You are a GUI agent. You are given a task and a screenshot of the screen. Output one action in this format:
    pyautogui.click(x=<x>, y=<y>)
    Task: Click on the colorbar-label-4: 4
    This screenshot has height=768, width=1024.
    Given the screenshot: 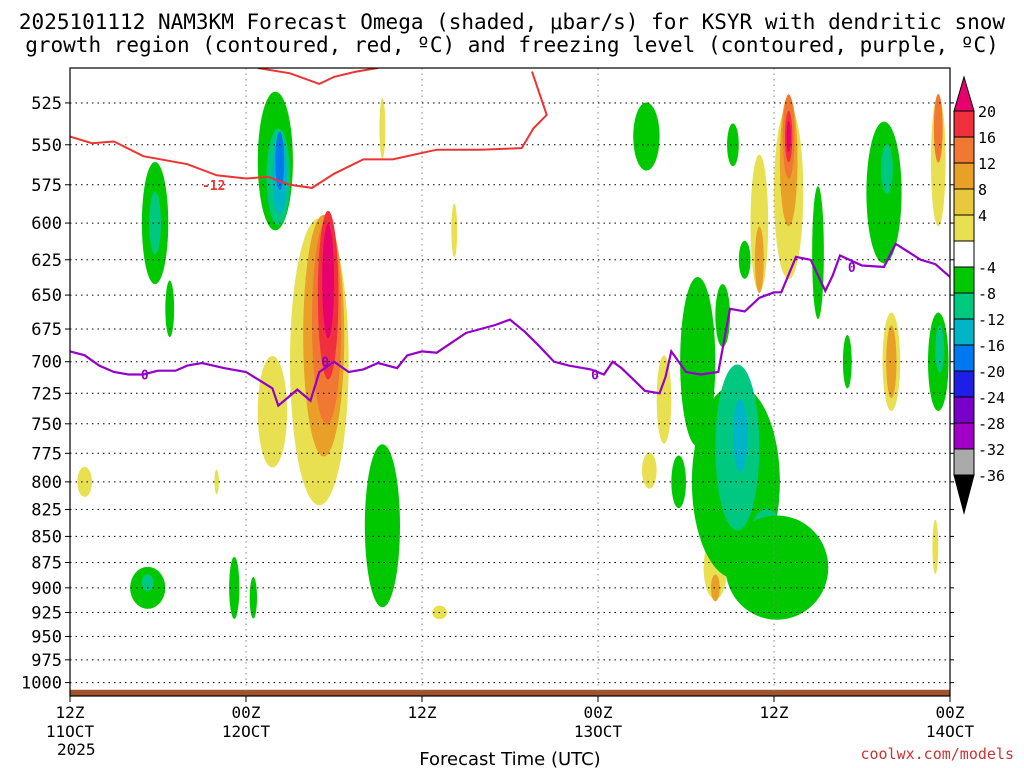 What is the action you would take?
    pyautogui.click(x=982, y=216)
    